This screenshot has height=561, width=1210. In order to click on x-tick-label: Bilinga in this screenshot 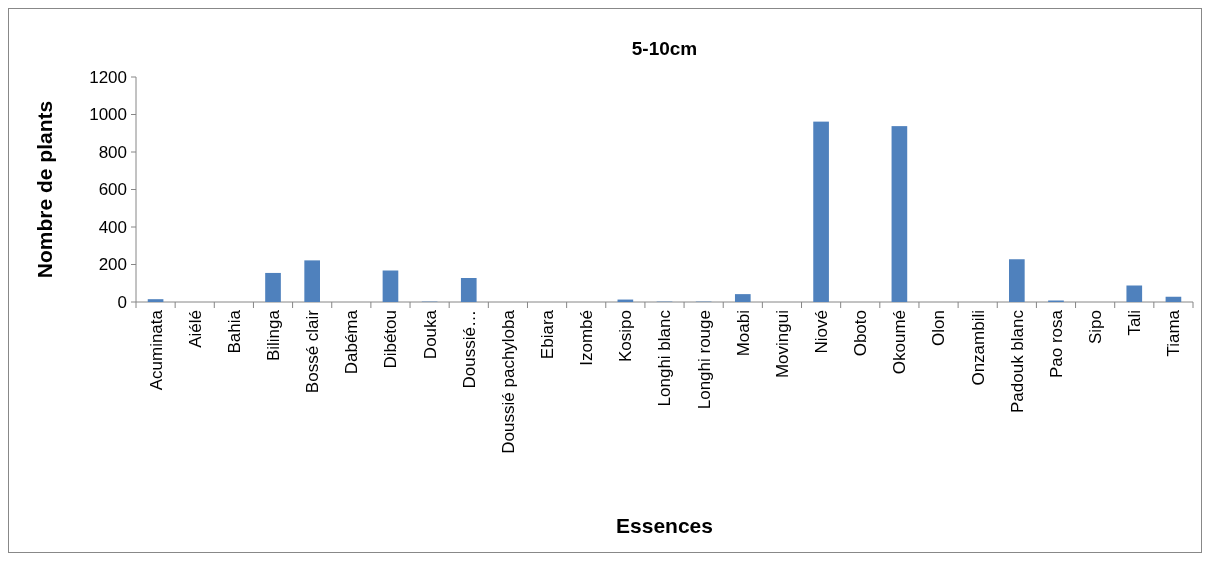, I will do `click(273, 335)`.